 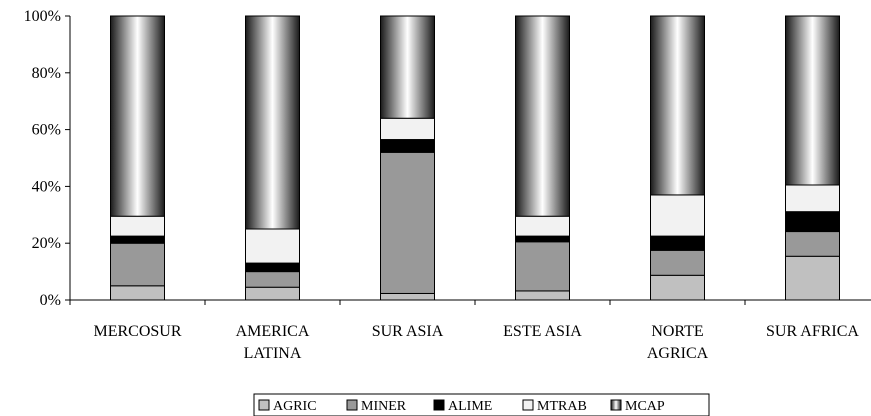 I want to click on legend-swatch-mcap, so click(x=616, y=405).